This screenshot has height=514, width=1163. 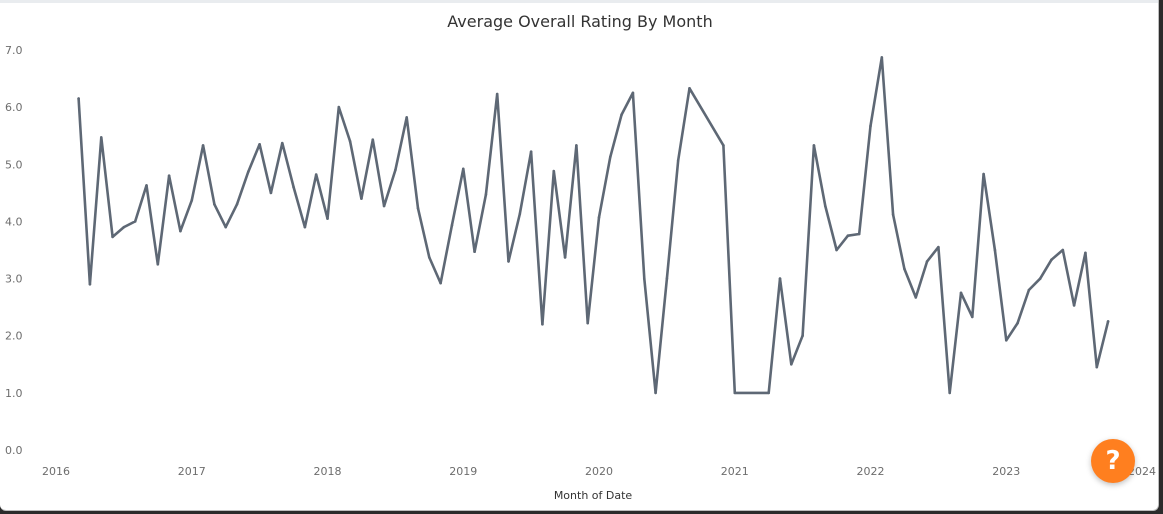 I want to click on y-axis: 0.0 1.0 2.0 3.0 4.0 5.0 6.0 7.0, so click(x=14, y=250).